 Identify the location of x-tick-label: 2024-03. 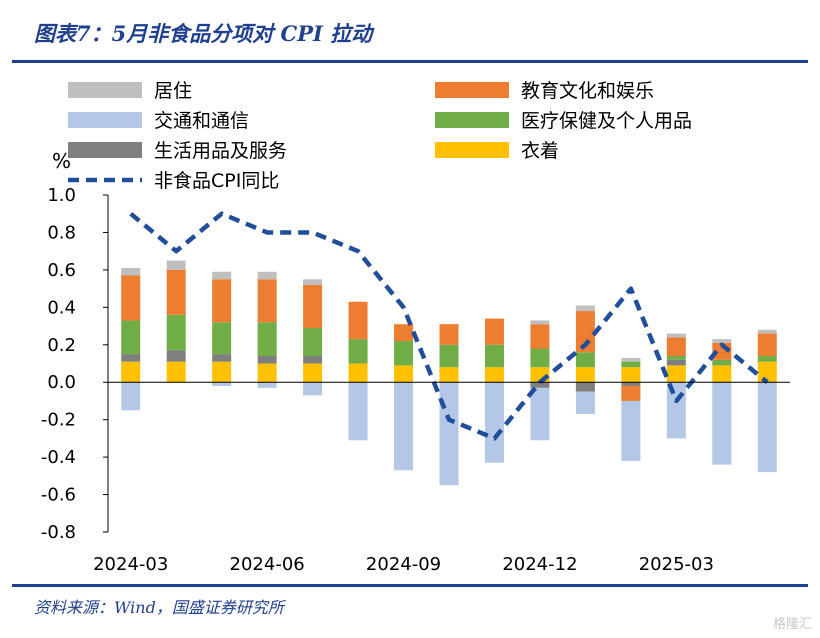
(130, 564).